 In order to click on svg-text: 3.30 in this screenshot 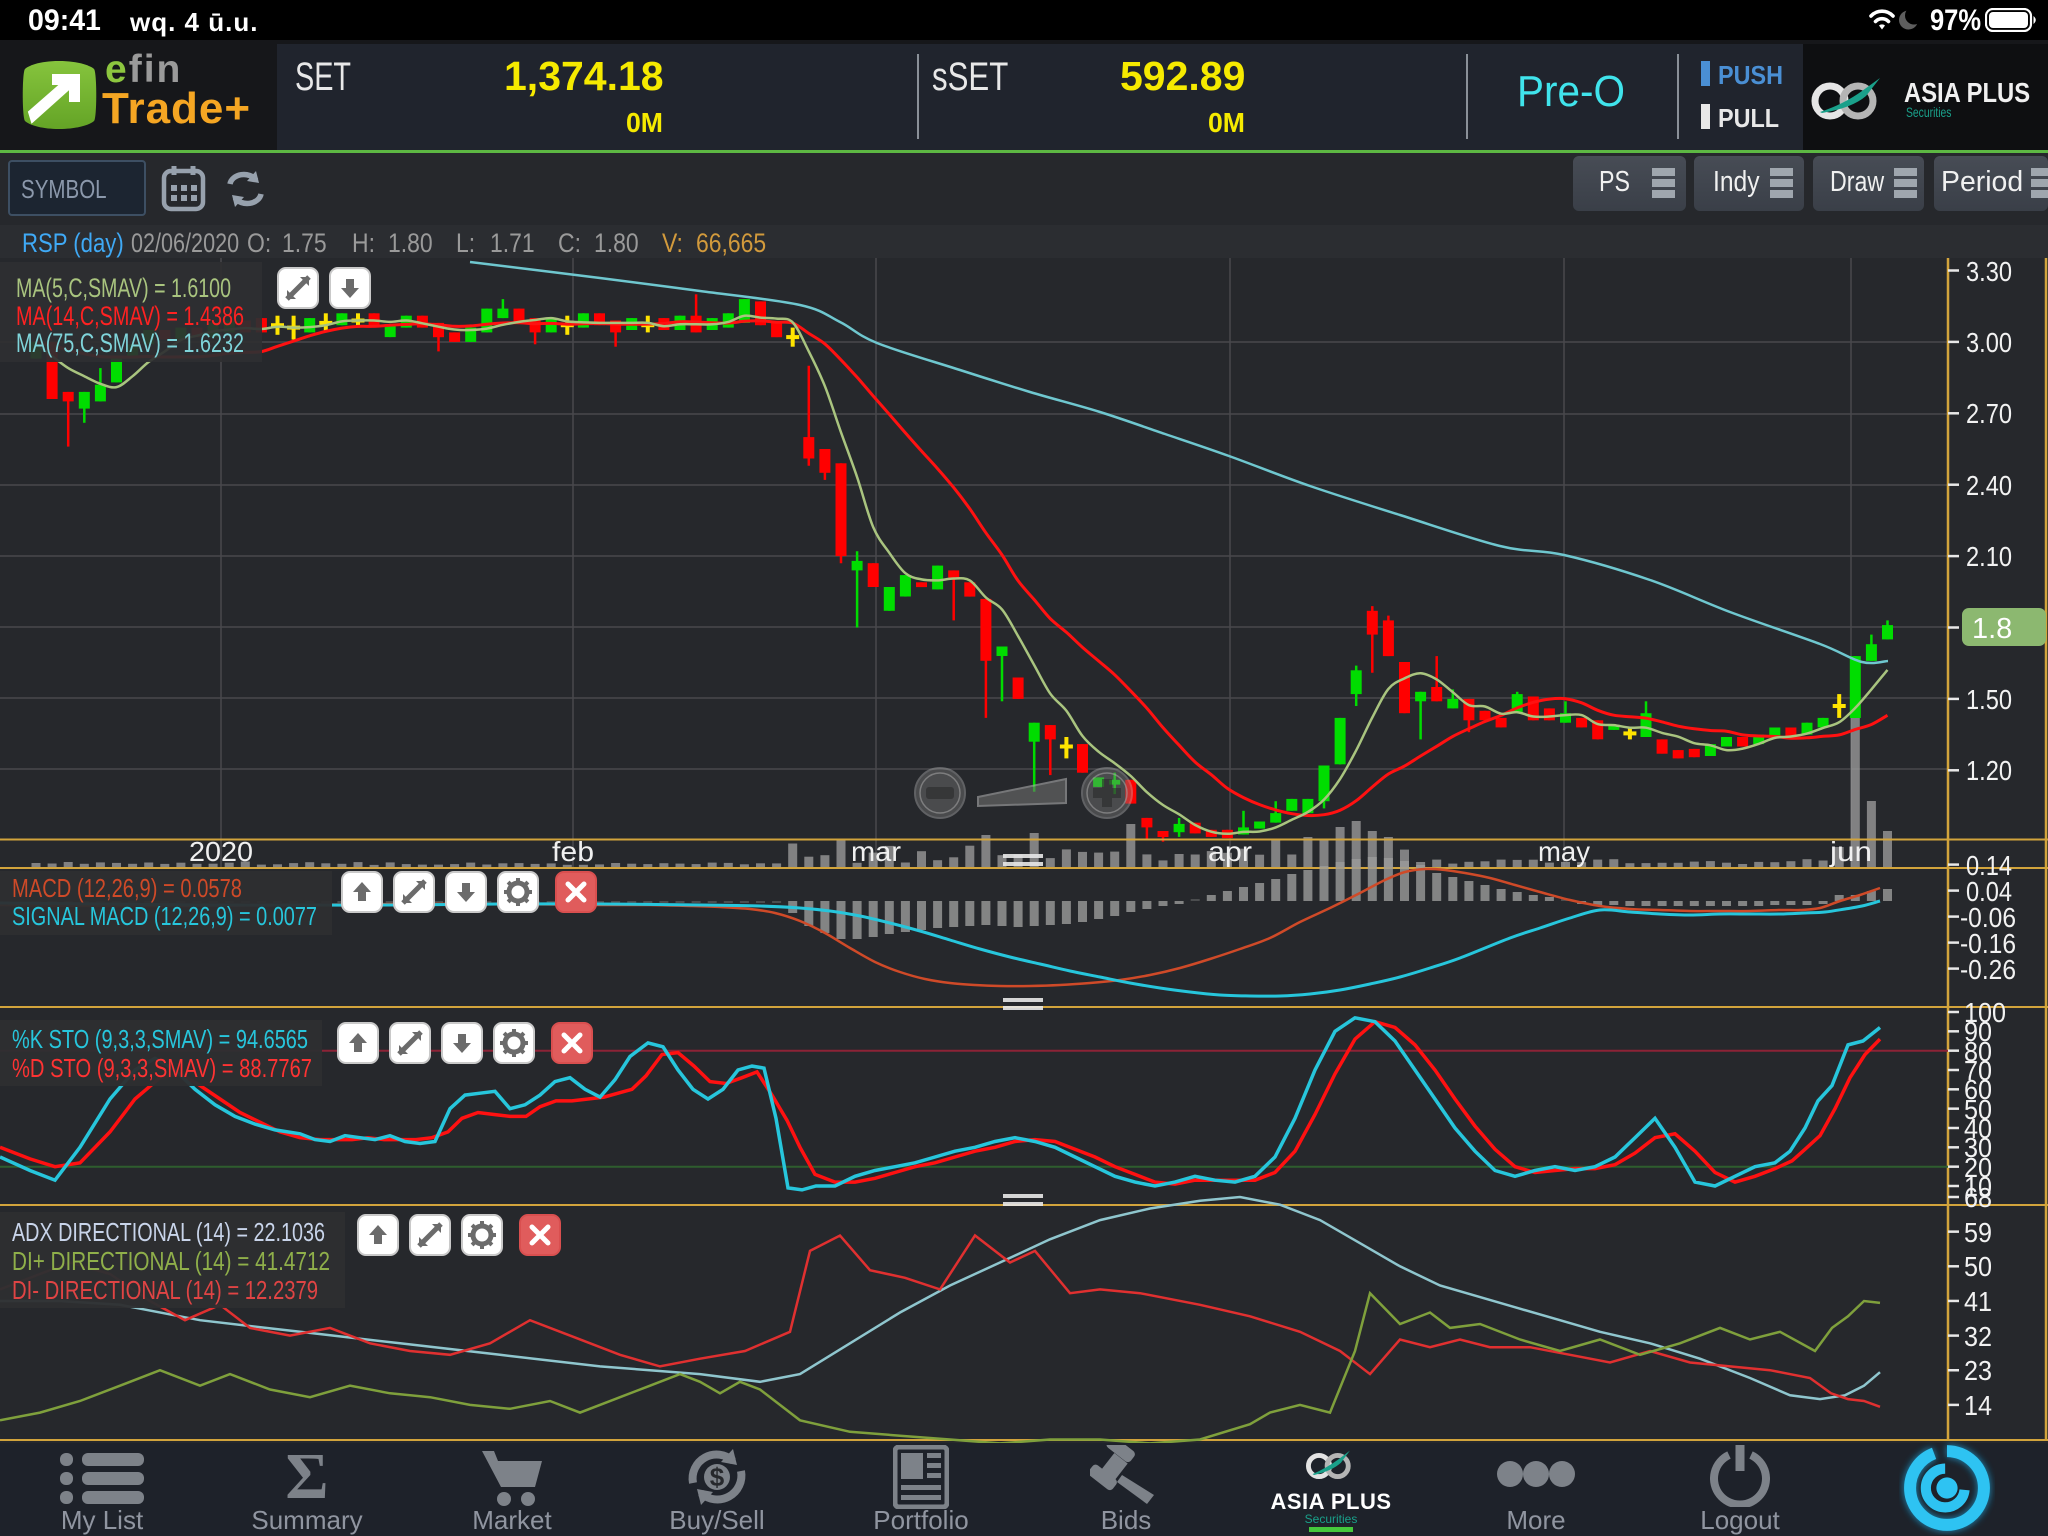, I will do `click(1989, 272)`.